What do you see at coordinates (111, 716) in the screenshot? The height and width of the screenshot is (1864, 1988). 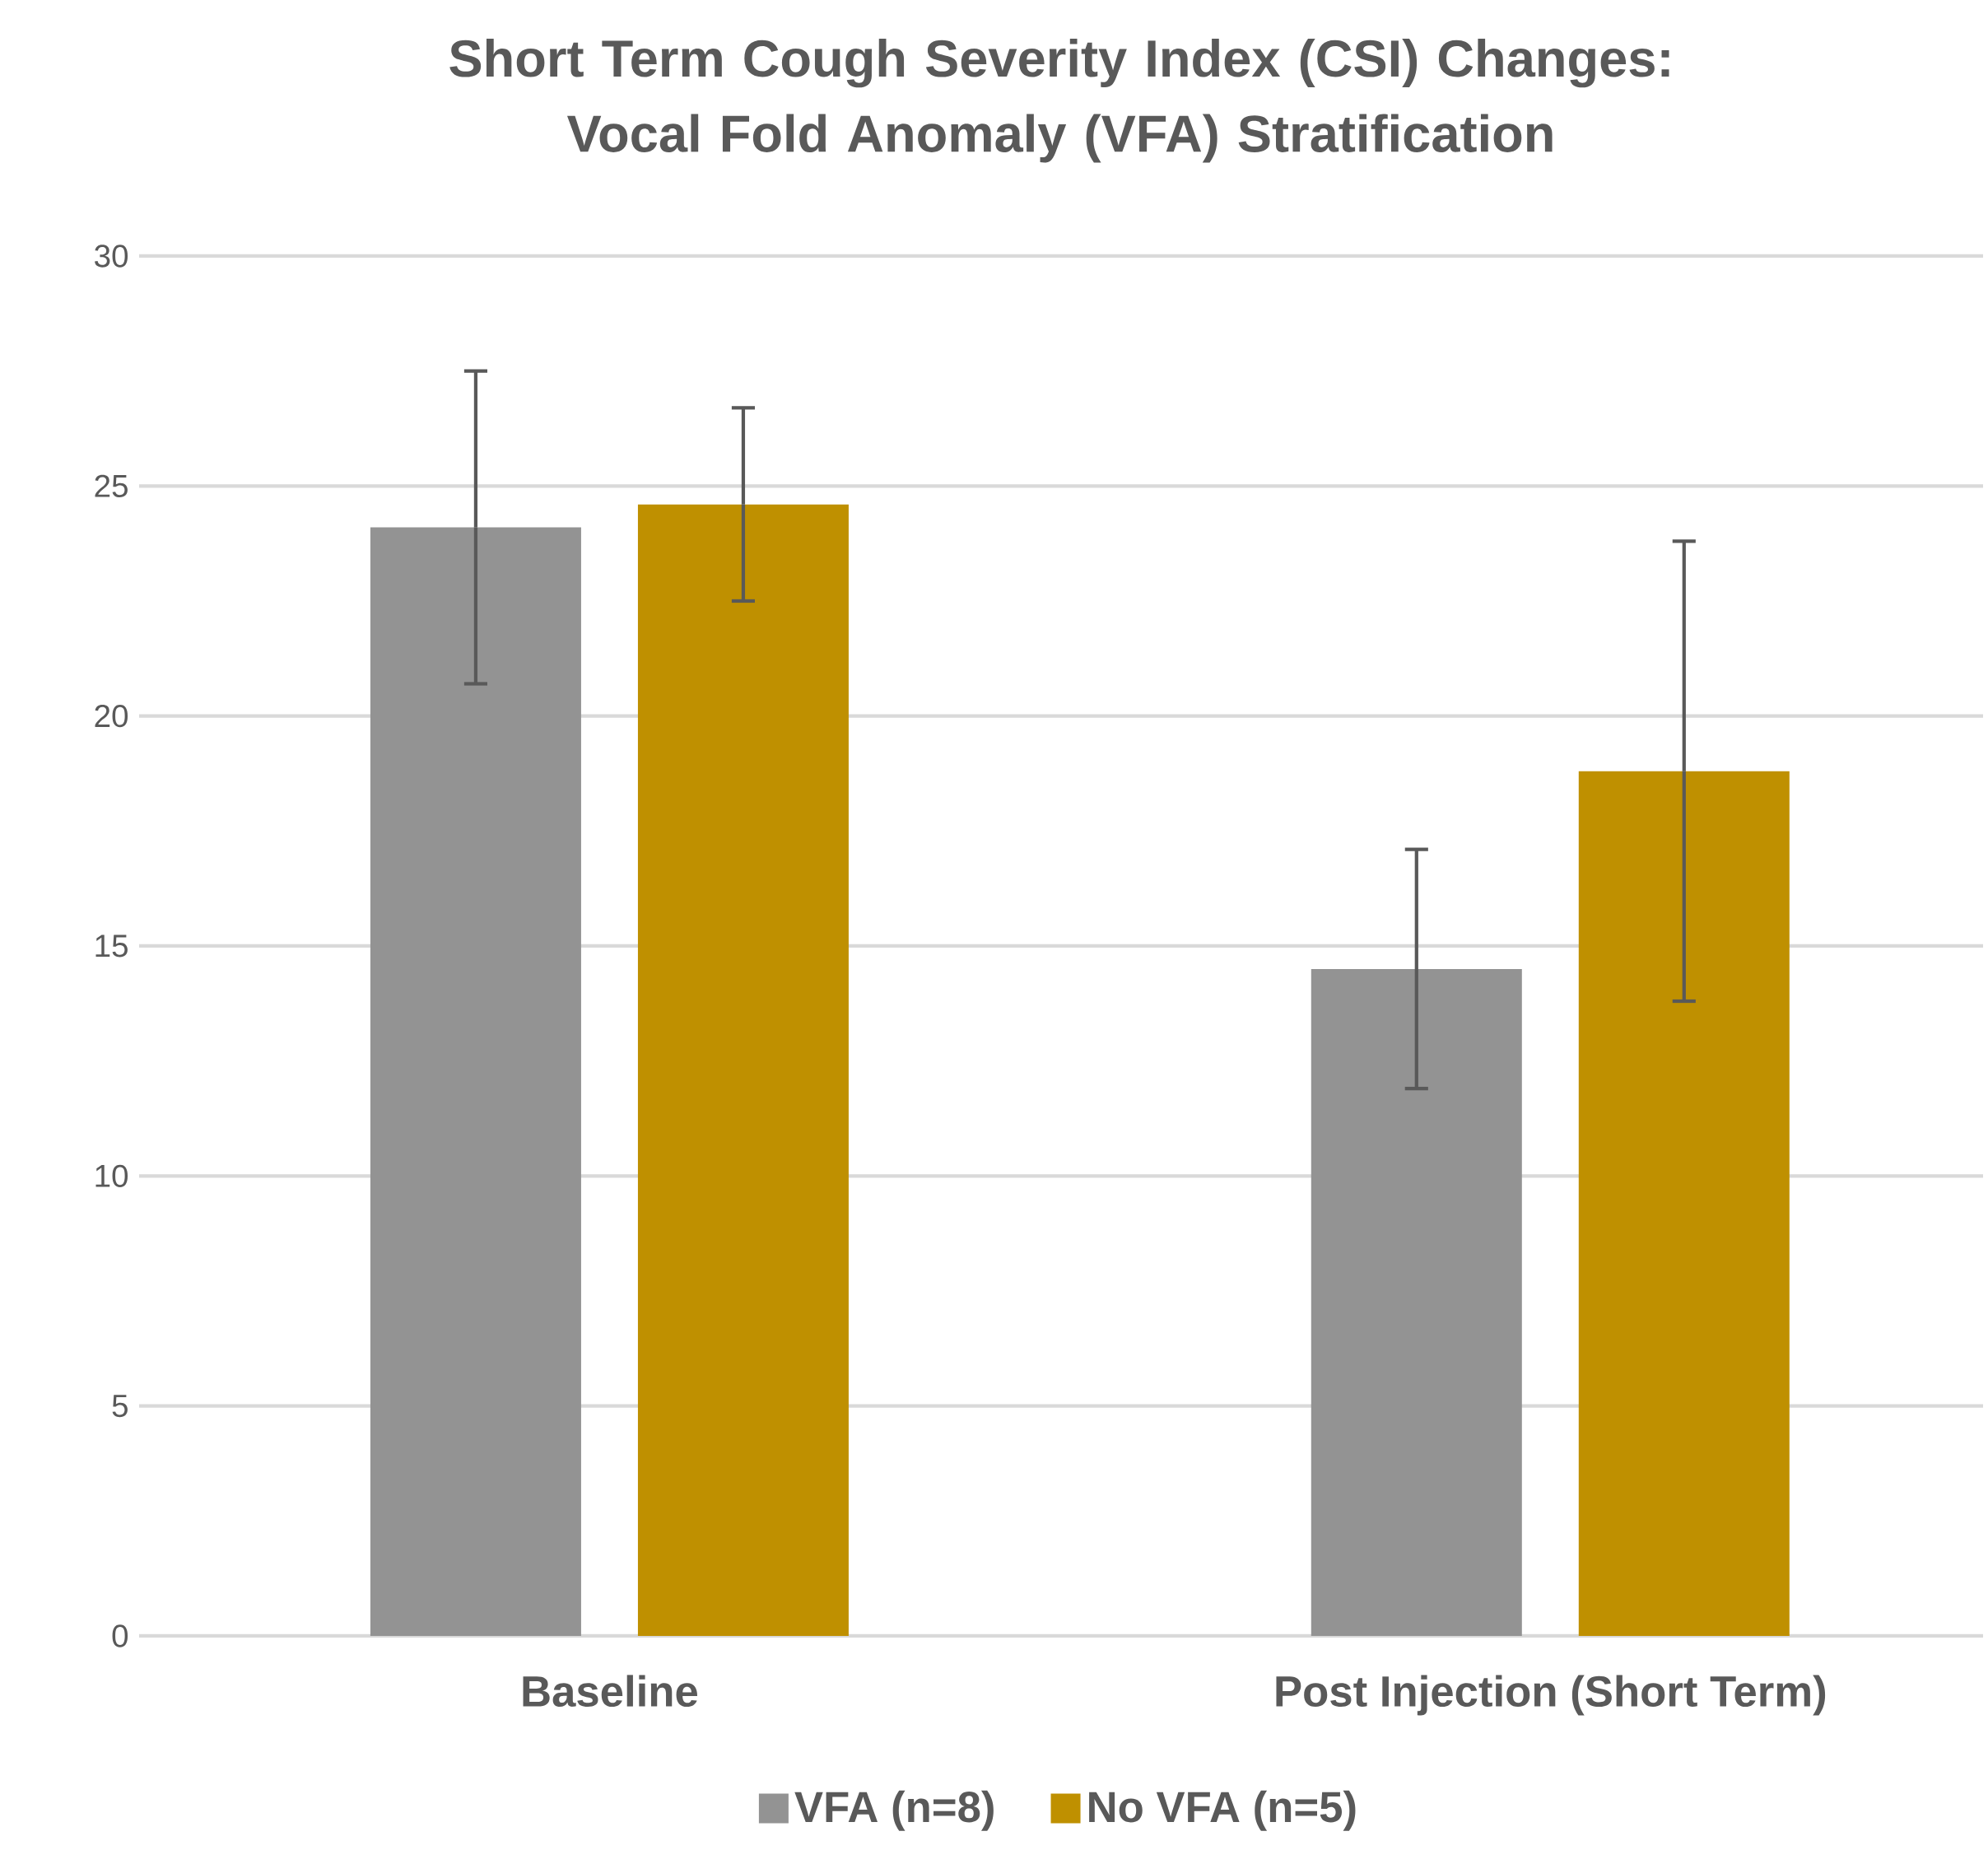 I see `y-tick-label: 20` at bounding box center [111, 716].